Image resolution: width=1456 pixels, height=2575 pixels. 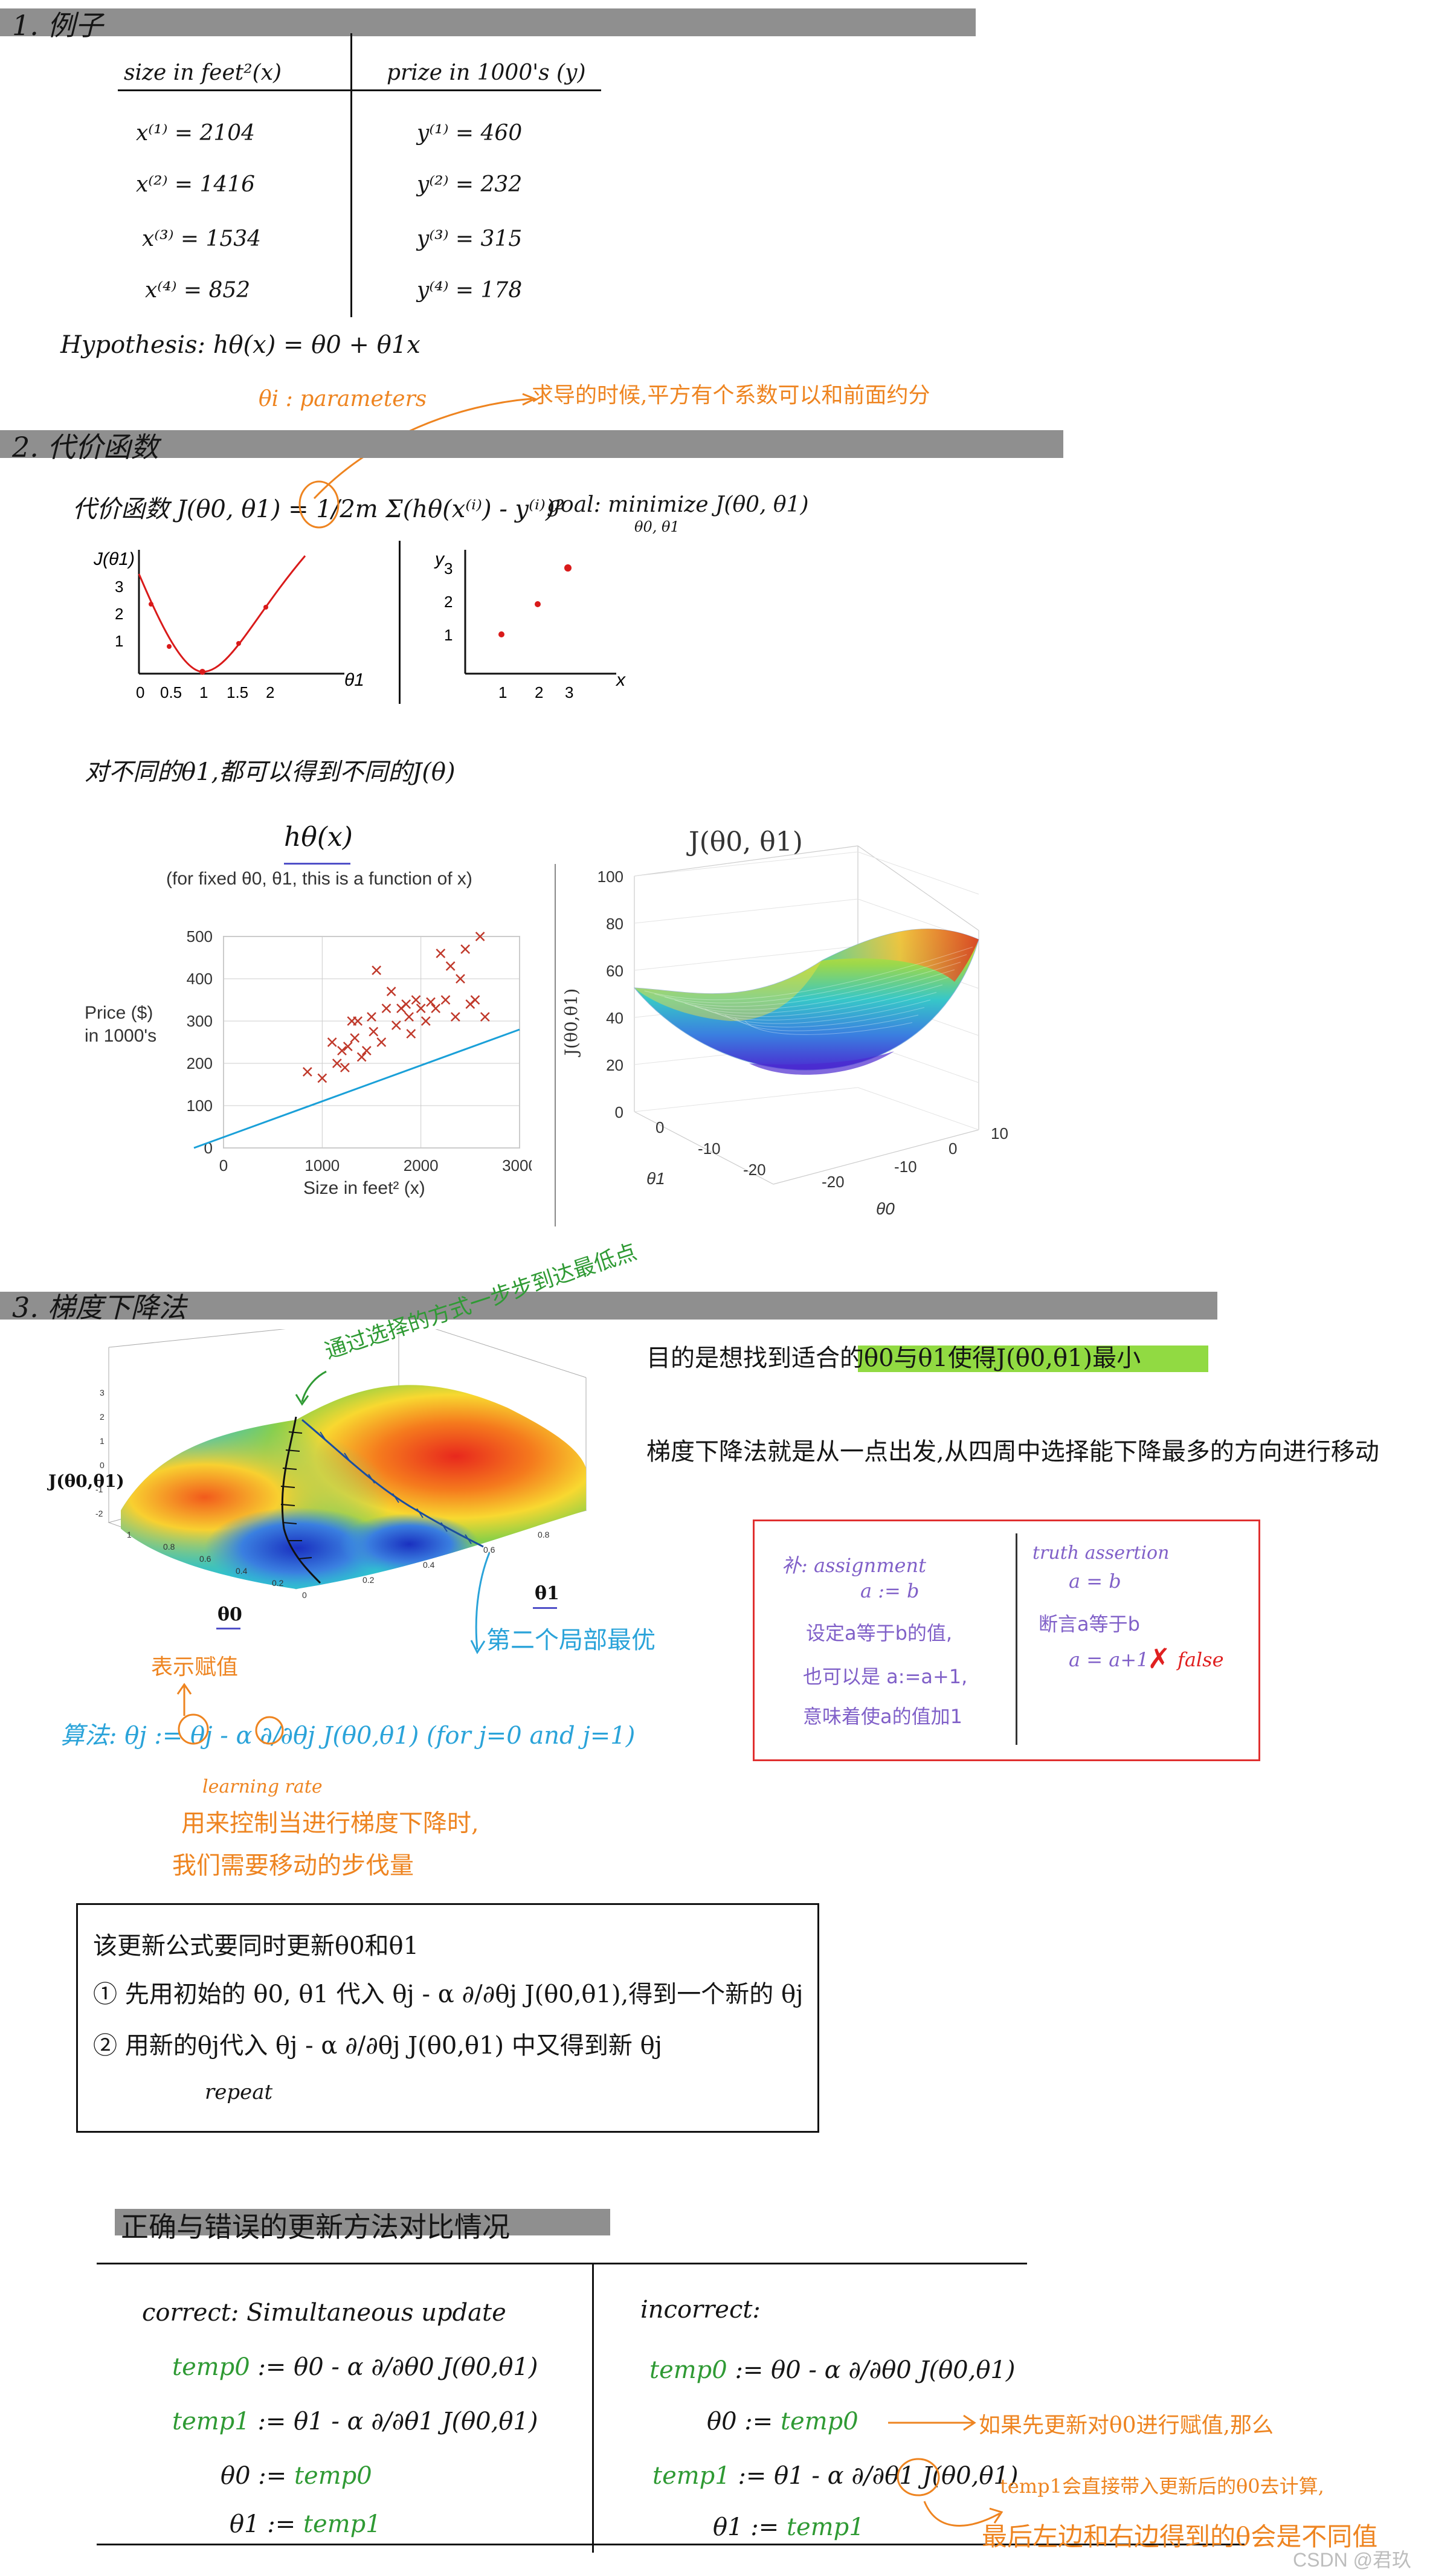 What do you see at coordinates (196, 133) in the screenshot?
I see `x-value: x⁽¹⁾ = 2104` at bounding box center [196, 133].